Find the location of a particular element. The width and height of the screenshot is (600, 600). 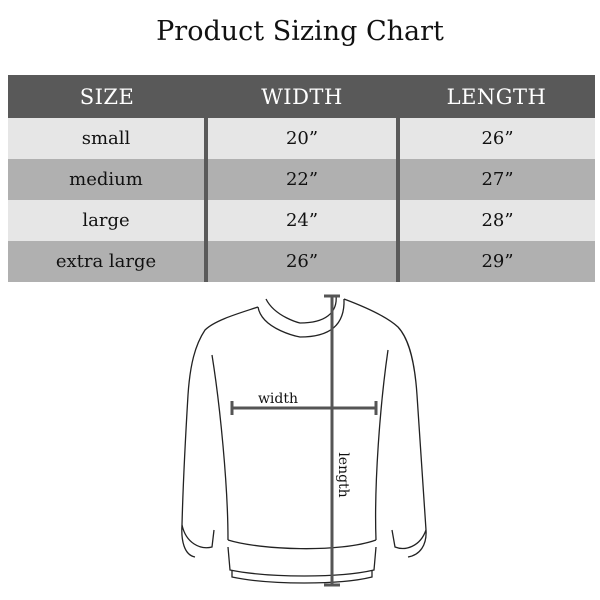

table-row: extra large 26” 29” is located at coordinates (301, 261).